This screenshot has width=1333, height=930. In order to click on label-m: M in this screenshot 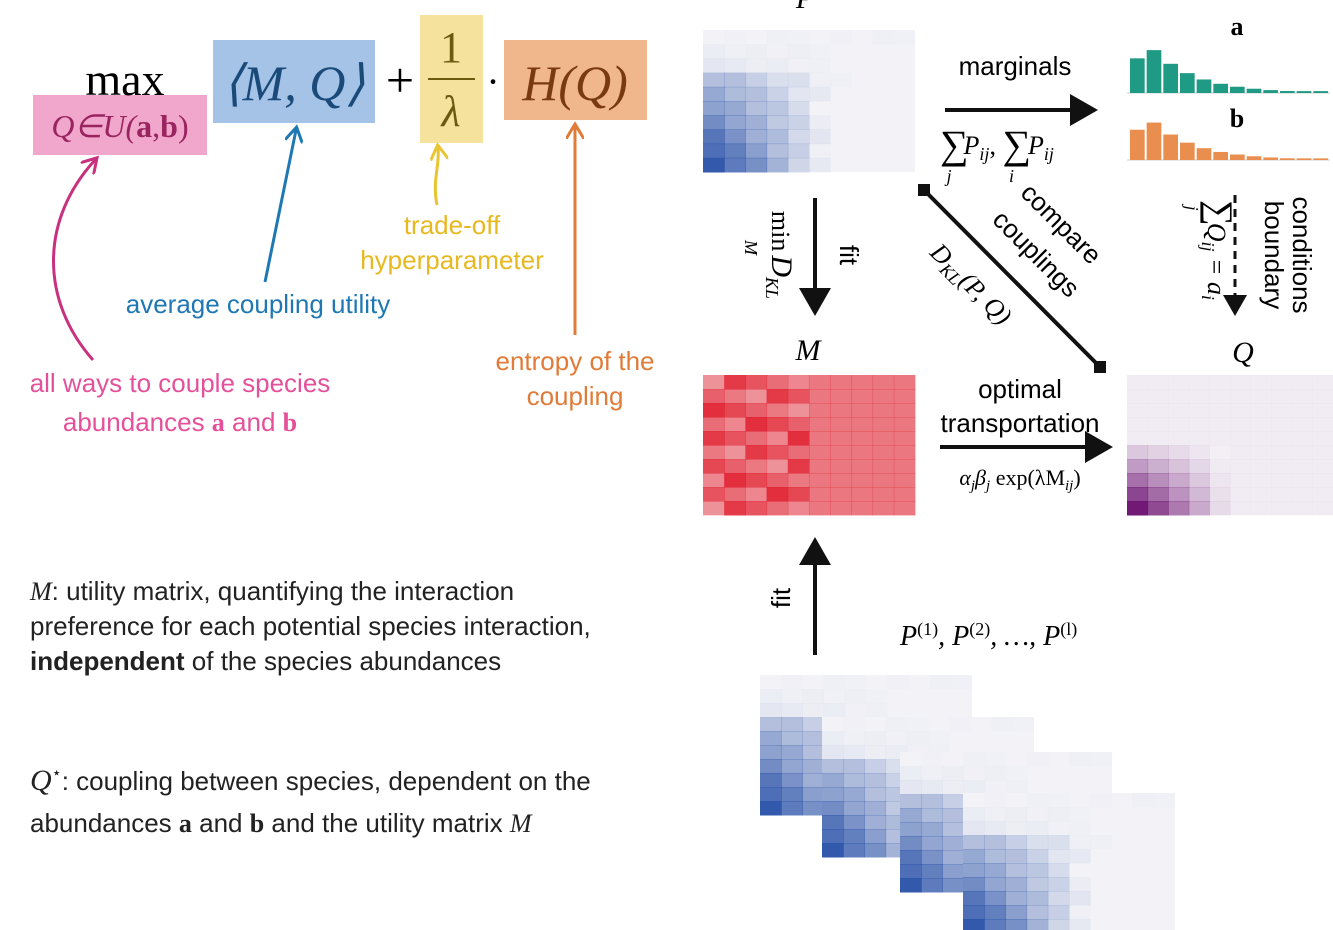, I will do `click(809, 350)`.